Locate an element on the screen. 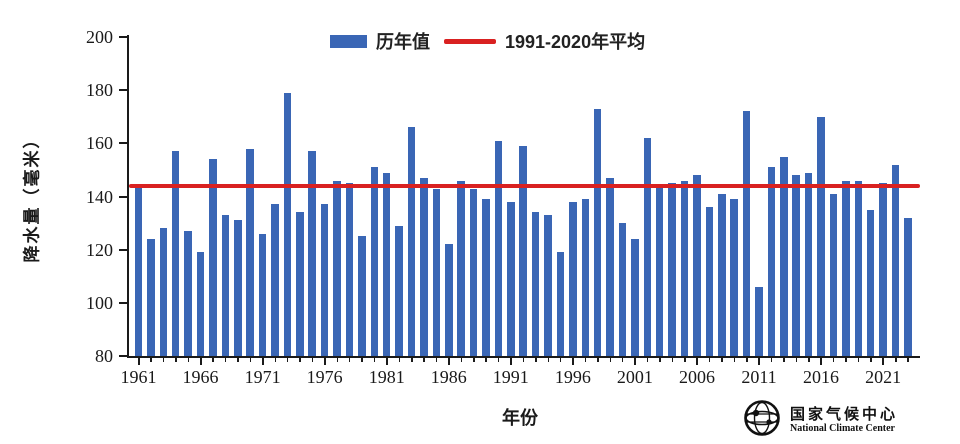 The image size is (960, 444). bar-2002 is located at coordinates (647, 247).